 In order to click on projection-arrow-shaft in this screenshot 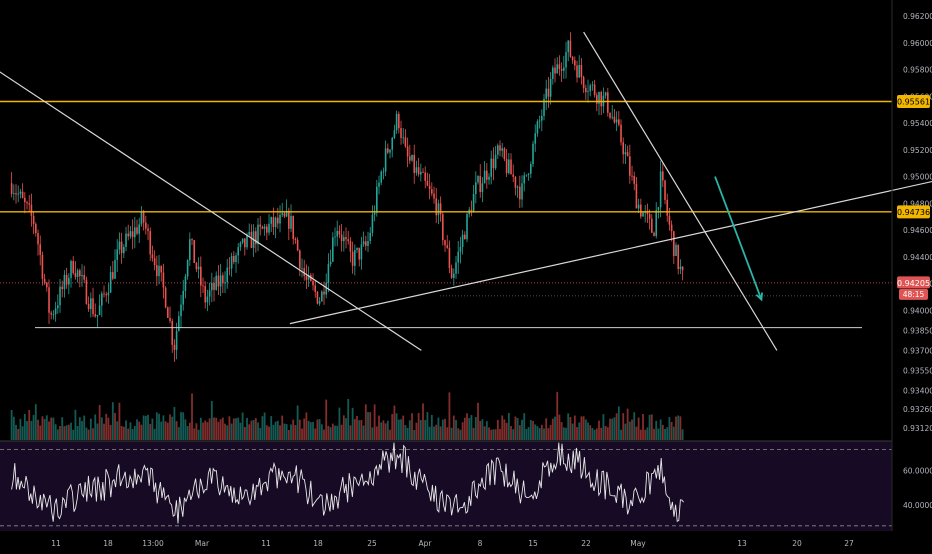, I will do `click(738, 238)`.